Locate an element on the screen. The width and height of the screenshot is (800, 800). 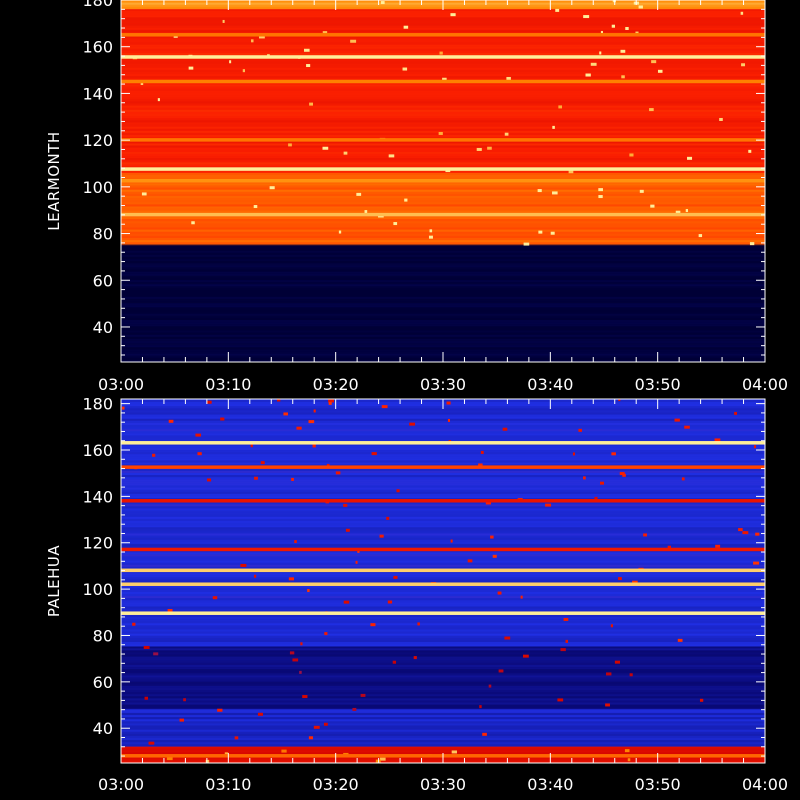
x-tick-label: 04:00 is located at coordinates (765, 384).